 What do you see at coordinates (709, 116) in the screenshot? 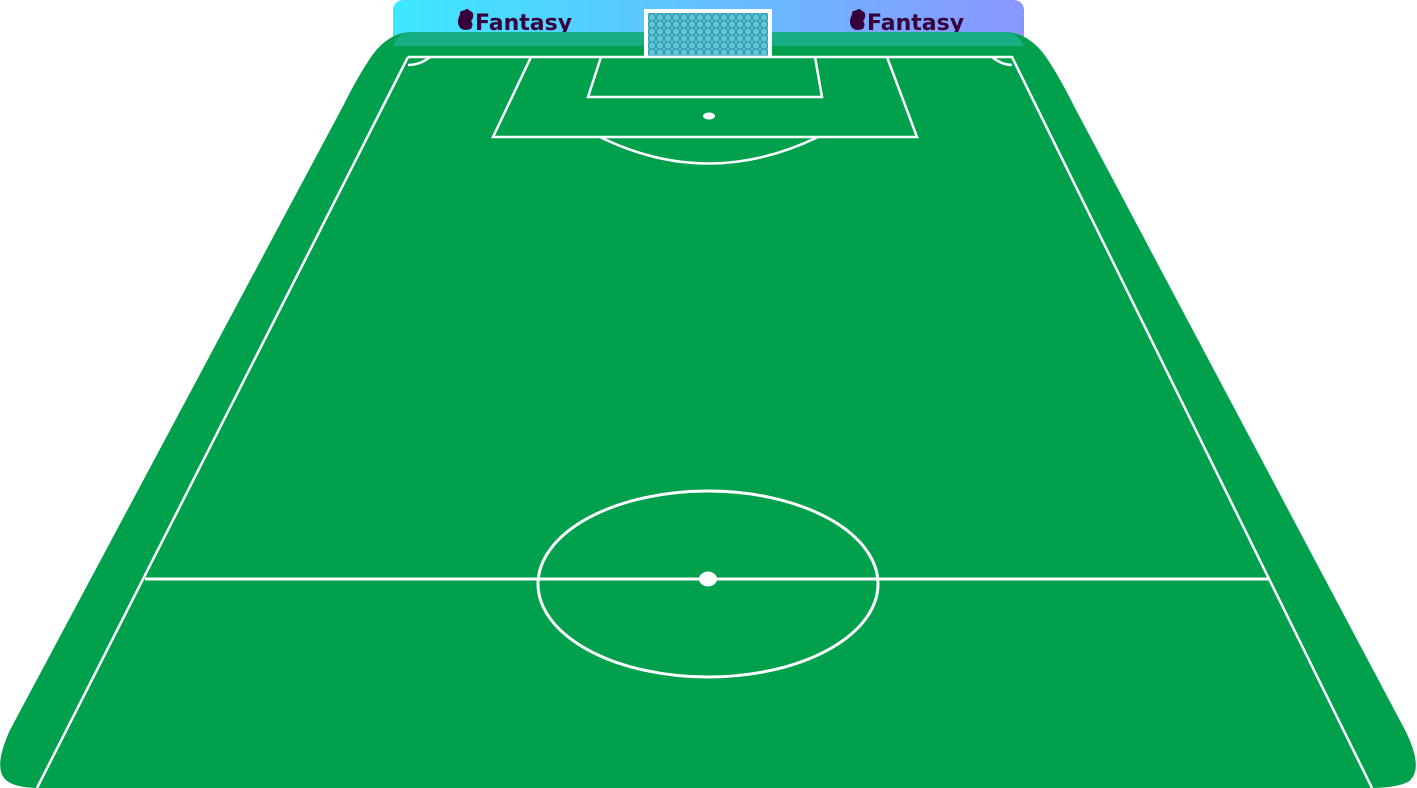
I see `penalty-spot` at bounding box center [709, 116].